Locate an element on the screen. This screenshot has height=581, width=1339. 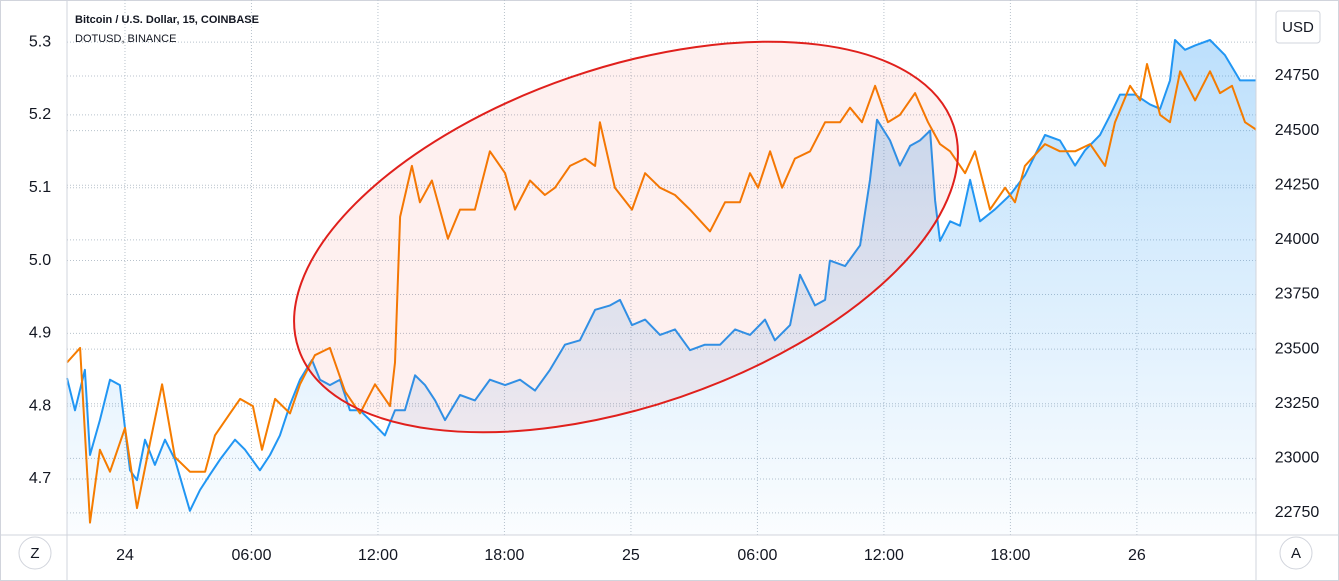
y-tick-label: 5.1 is located at coordinates (40, 187).